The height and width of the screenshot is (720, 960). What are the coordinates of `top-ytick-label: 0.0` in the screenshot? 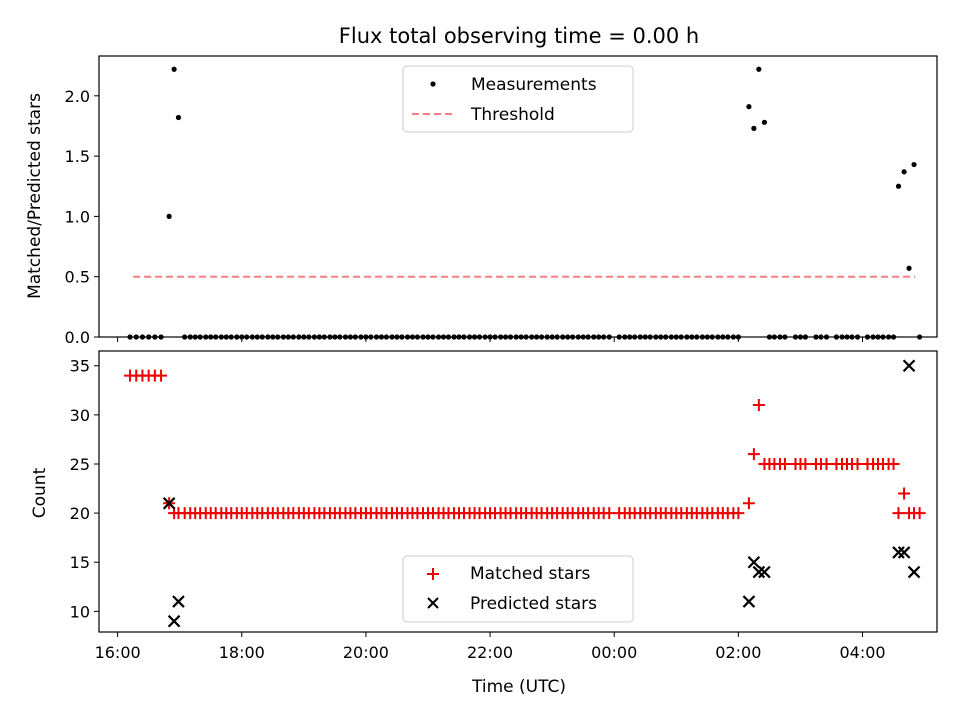 It's located at (77, 337).